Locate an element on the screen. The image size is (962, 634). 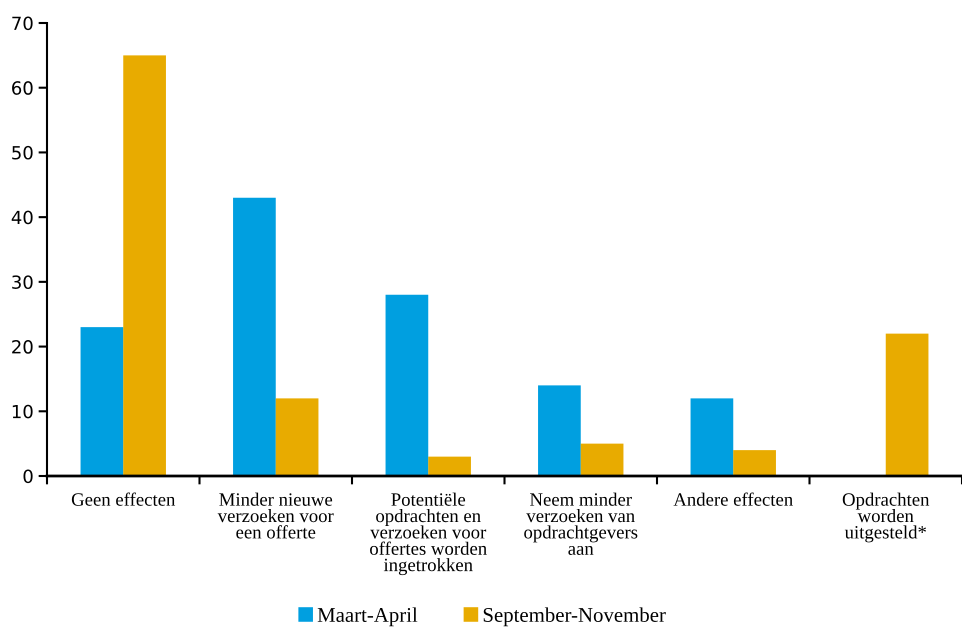
x-tick-label: Geen effecten is located at coordinates (124, 499).